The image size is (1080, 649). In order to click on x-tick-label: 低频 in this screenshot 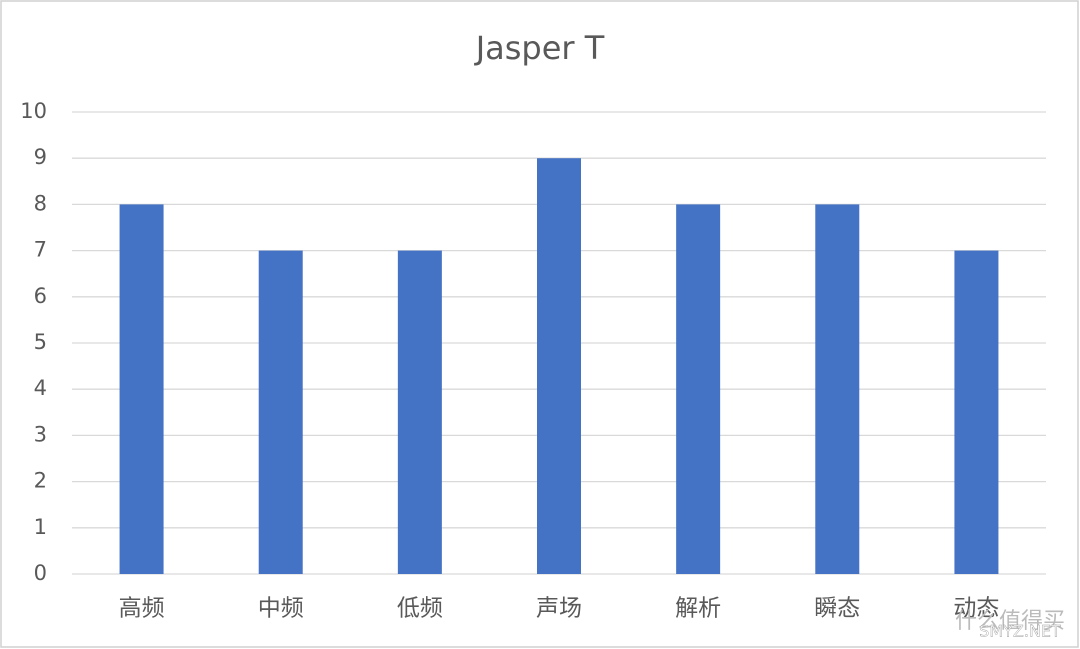, I will do `click(420, 609)`.